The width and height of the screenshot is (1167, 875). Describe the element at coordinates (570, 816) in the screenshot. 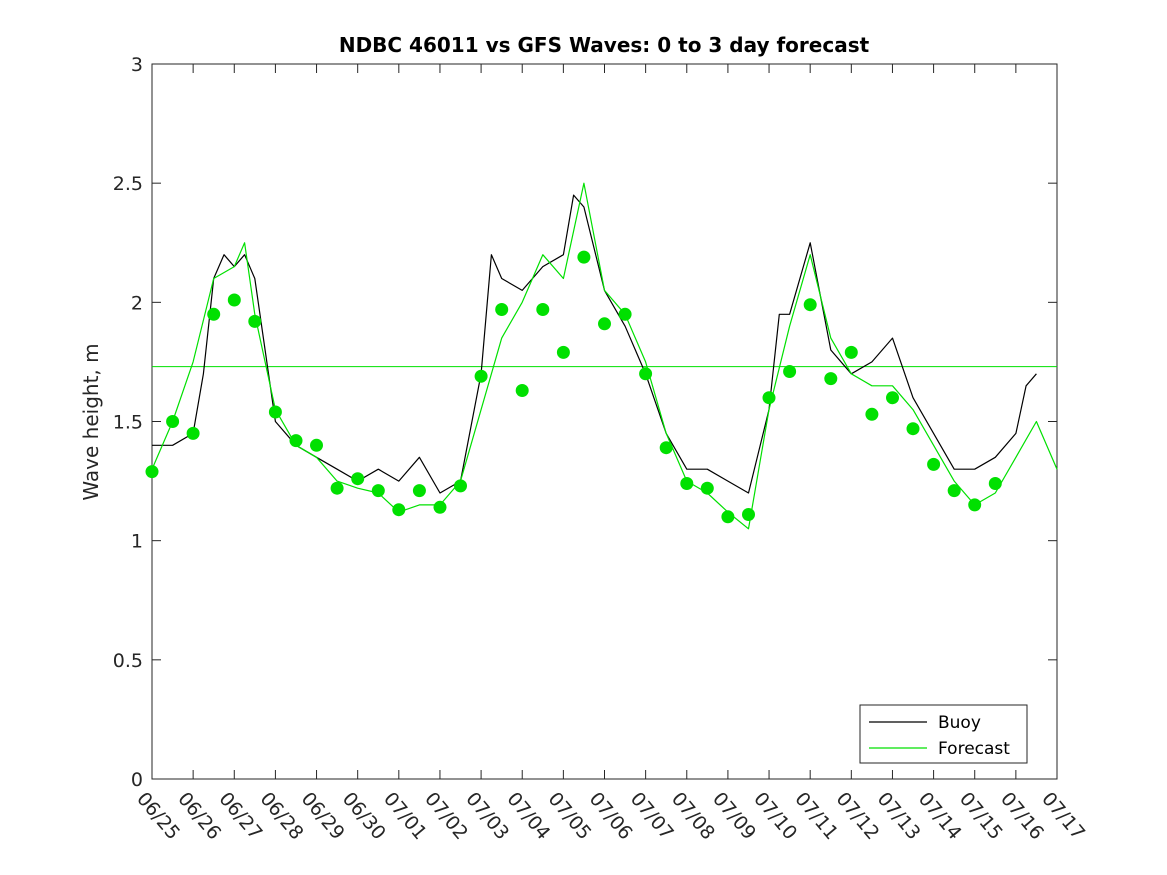

I see `x-tick-label: 07/05` at that location.